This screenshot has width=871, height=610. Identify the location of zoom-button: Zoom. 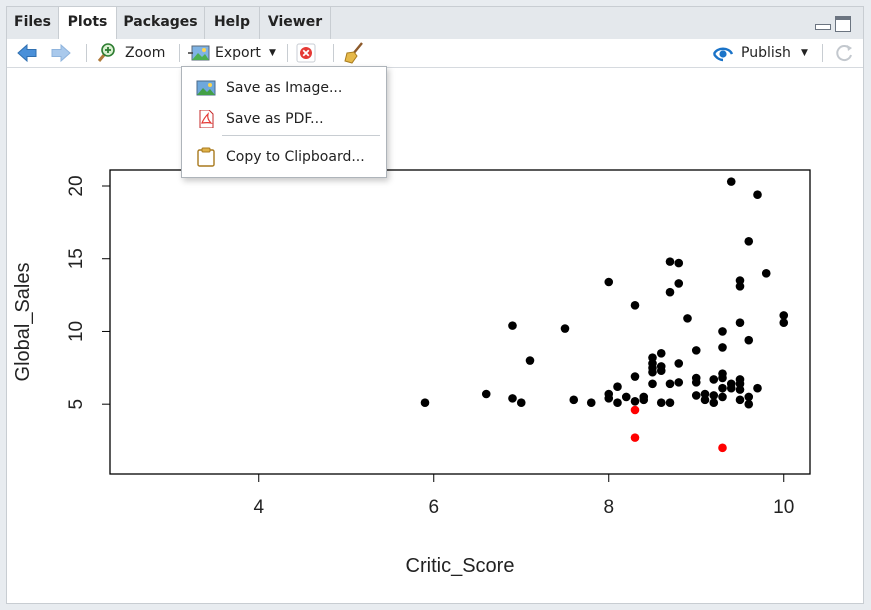
(133, 53).